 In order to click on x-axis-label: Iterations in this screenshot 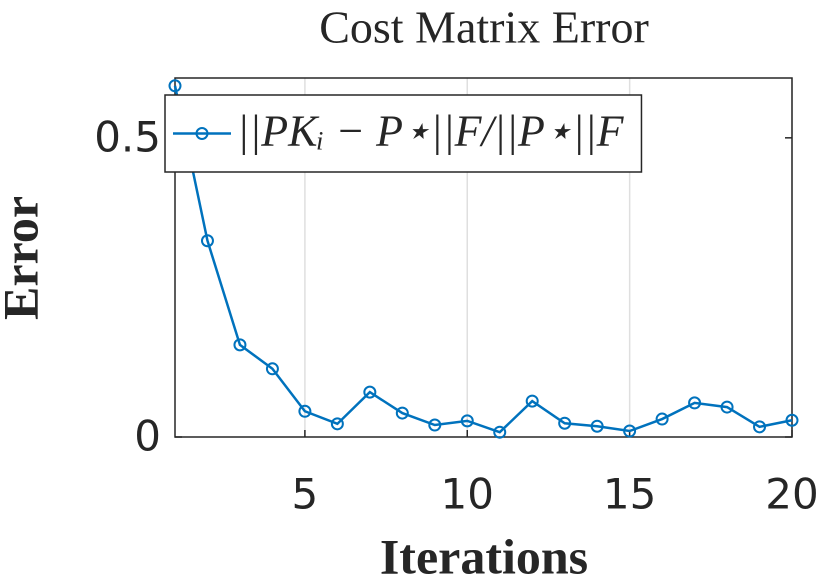, I will do `click(484, 556)`.